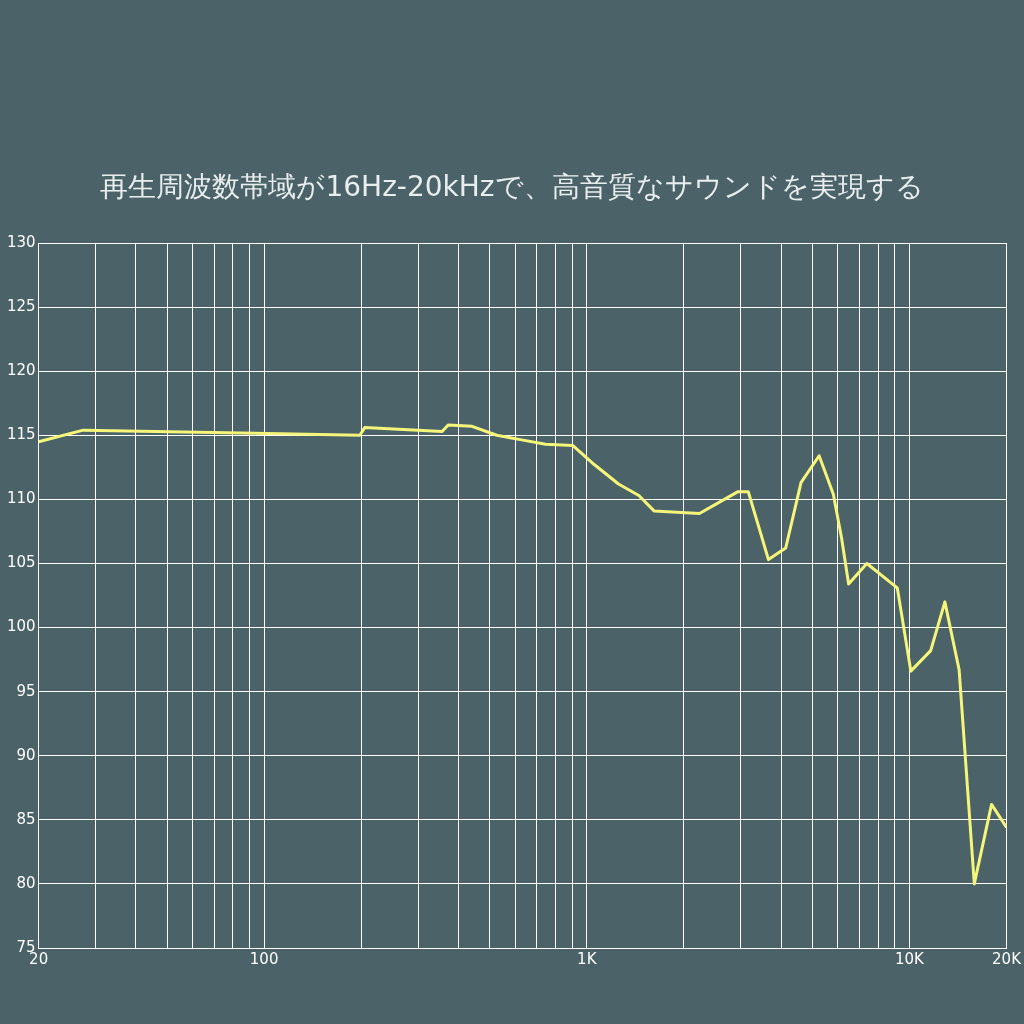 The image size is (1024, 1024). Describe the element at coordinates (26, 818) in the screenshot. I see `y-tick-label: 85` at that location.